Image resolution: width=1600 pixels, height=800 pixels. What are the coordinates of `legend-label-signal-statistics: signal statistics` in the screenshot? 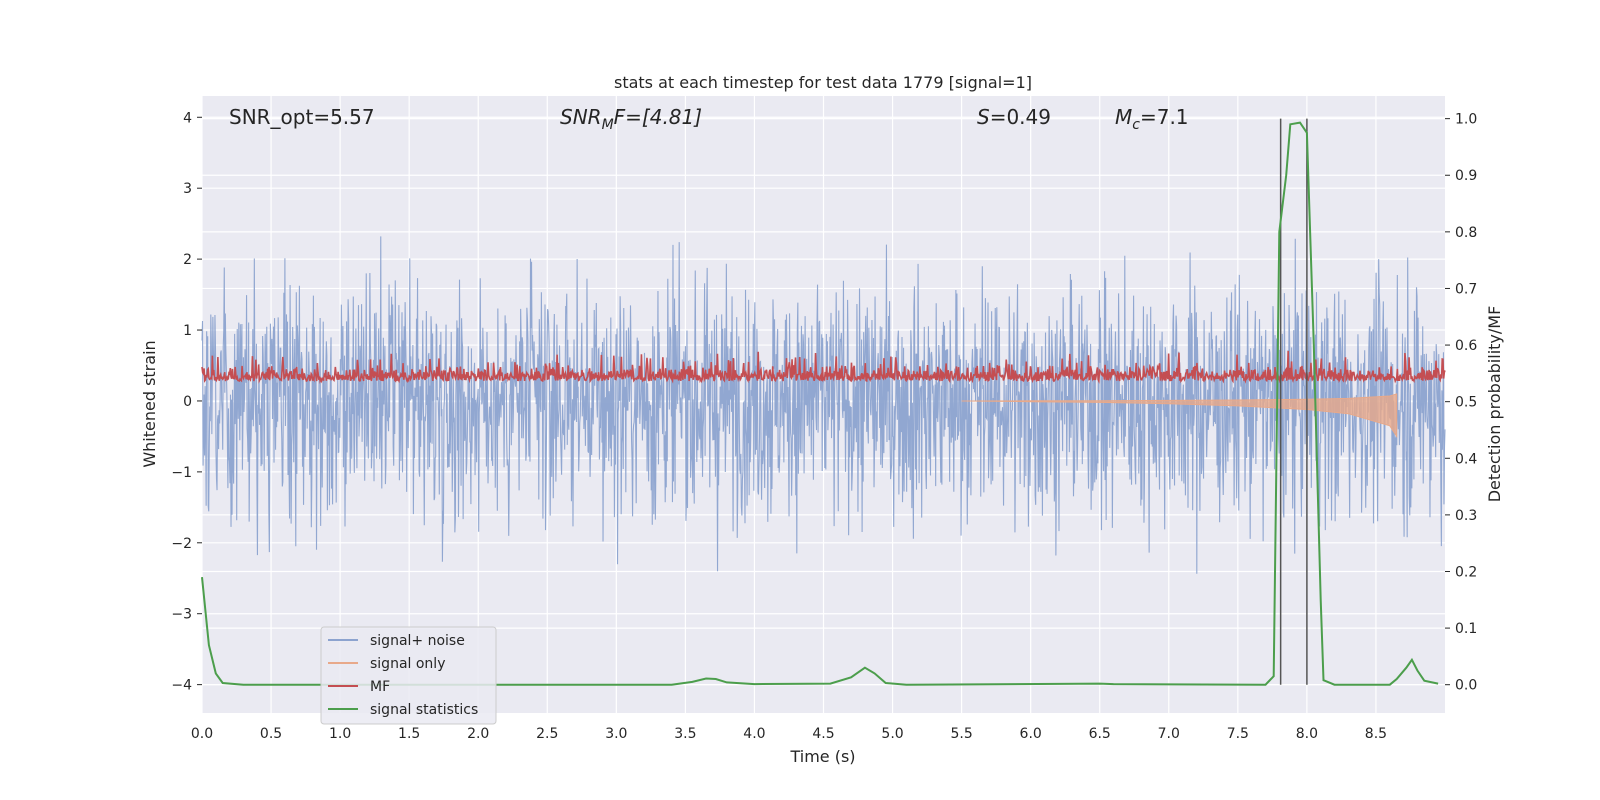 It's located at (424, 710).